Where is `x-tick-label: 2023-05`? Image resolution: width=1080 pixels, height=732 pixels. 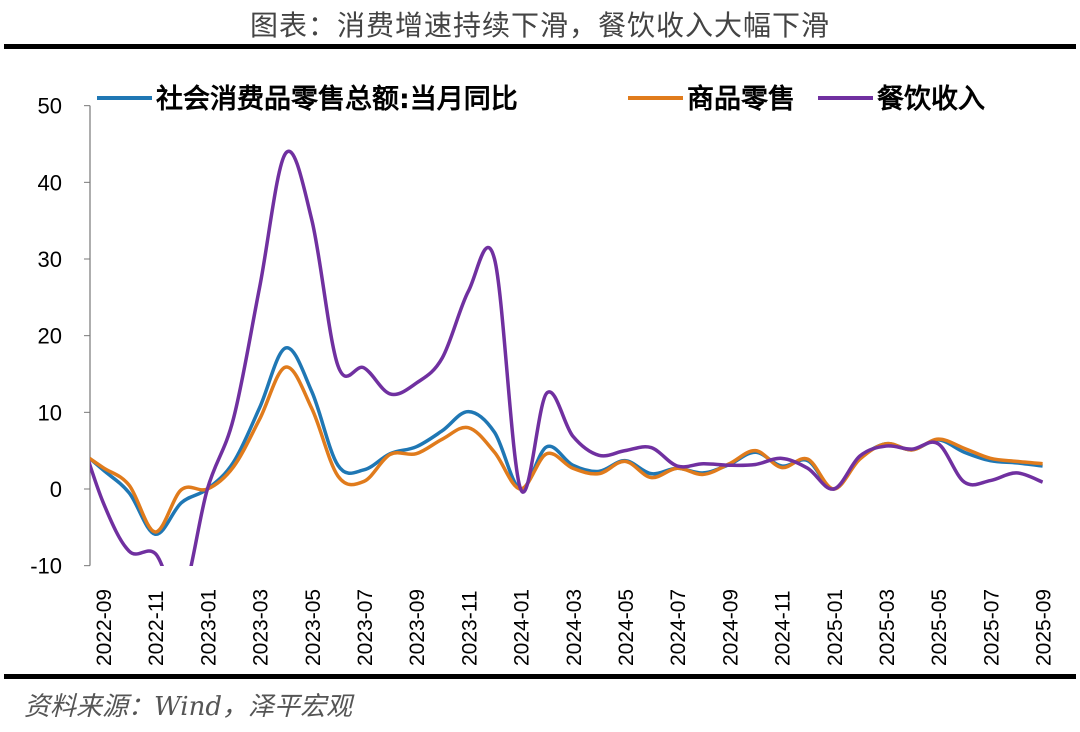 x-tick-label: 2023-05 is located at coordinates (313, 627).